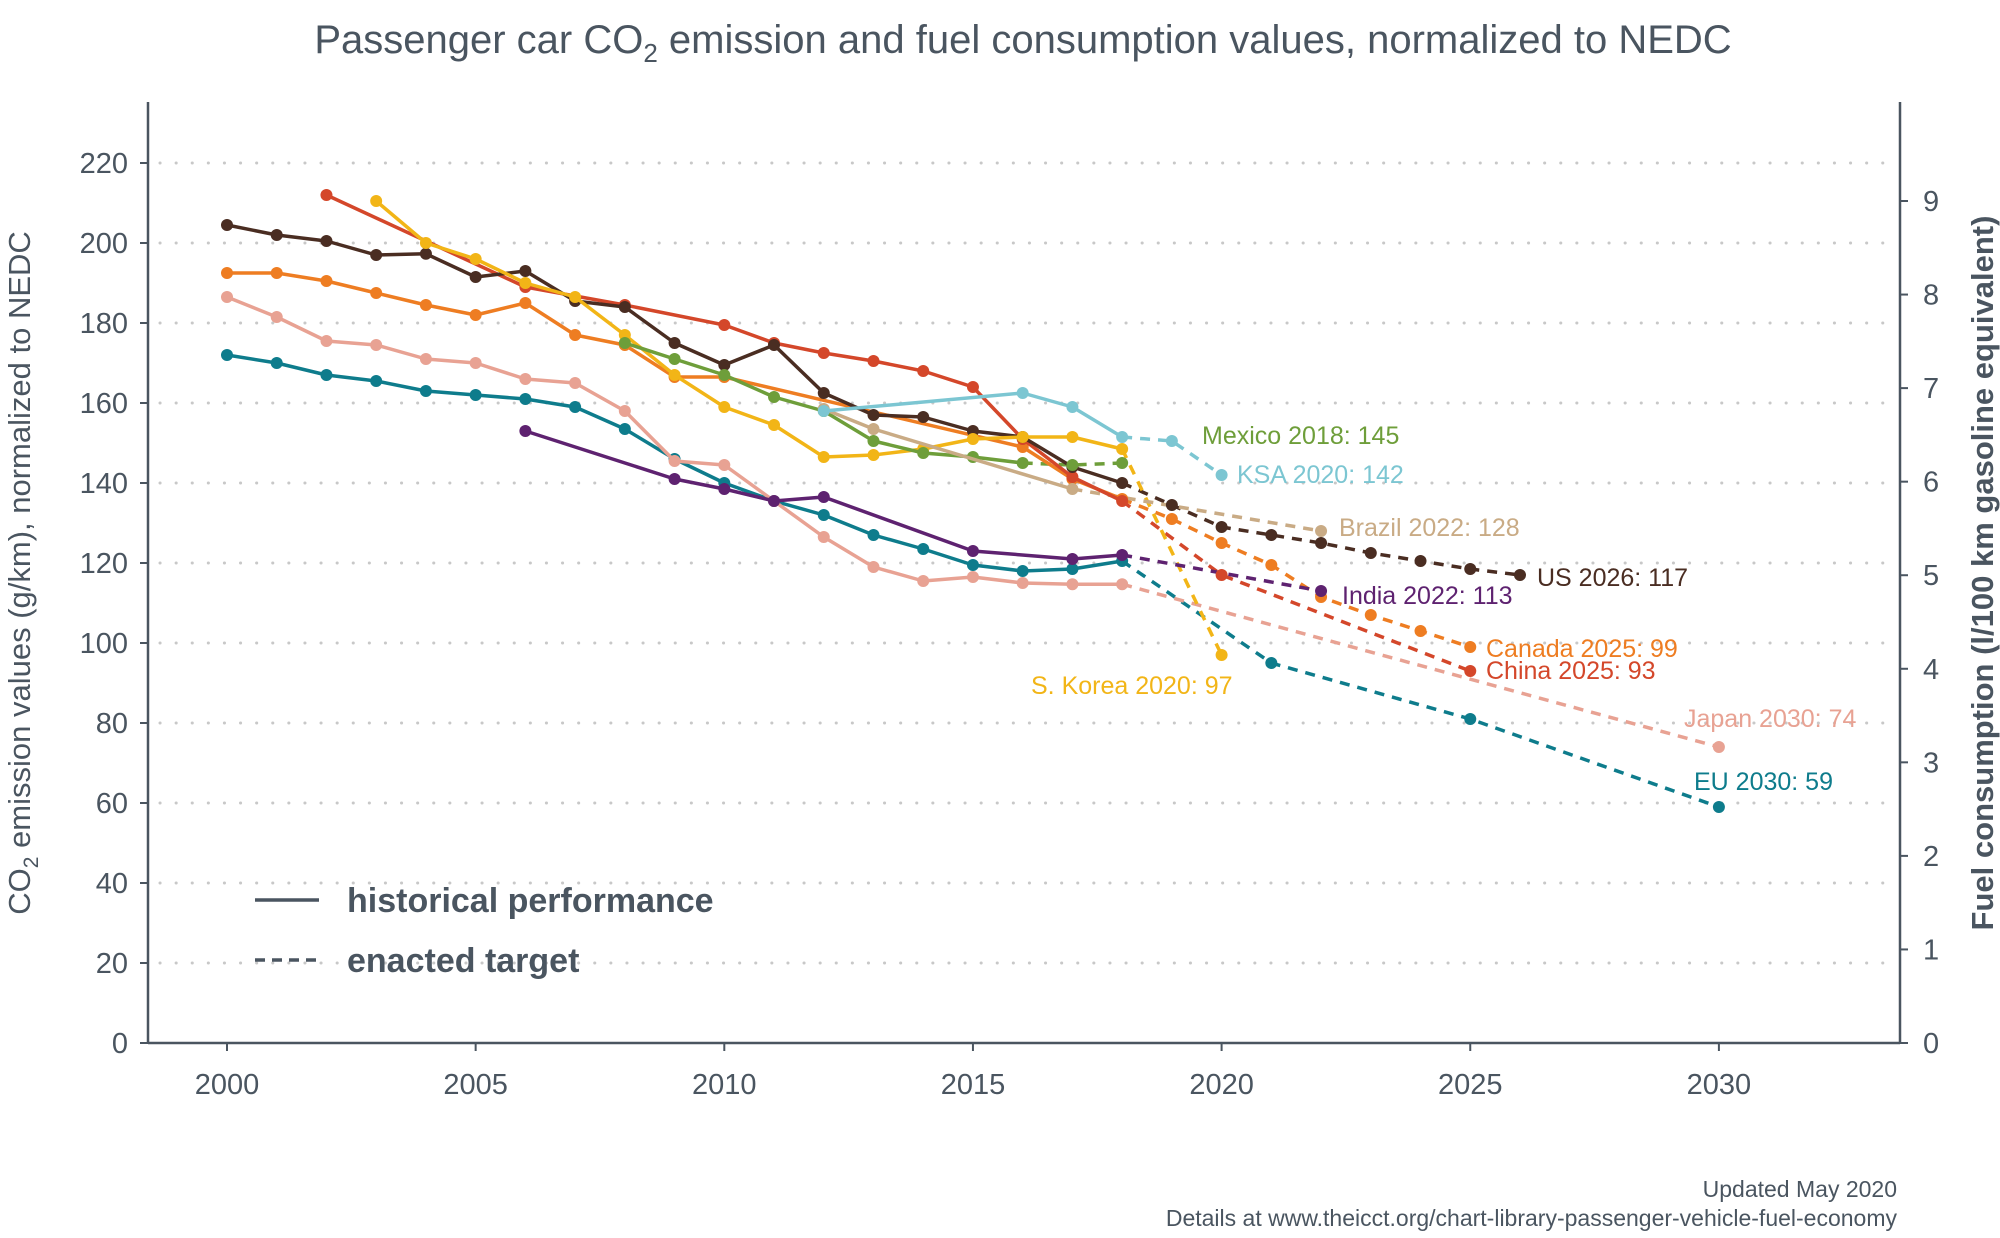 Image resolution: width=2000 pixels, height=1238 pixels. Describe the element at coordinates (1770, 719) in the screenshot. I see `data-label-japan: Japan 2030: 74` at that location.